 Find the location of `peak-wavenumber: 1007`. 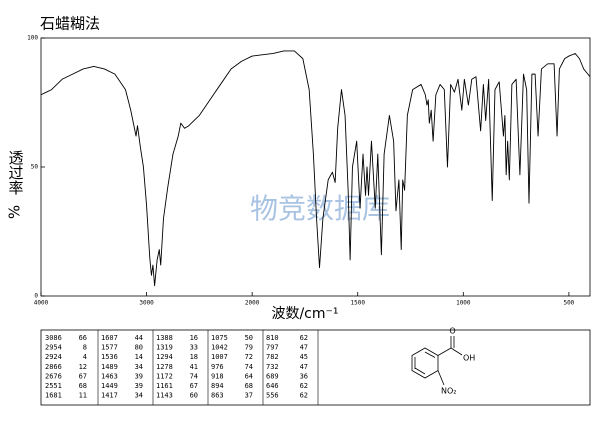

peak-wavenumber: 1007 is located at coordinates (219, 357).